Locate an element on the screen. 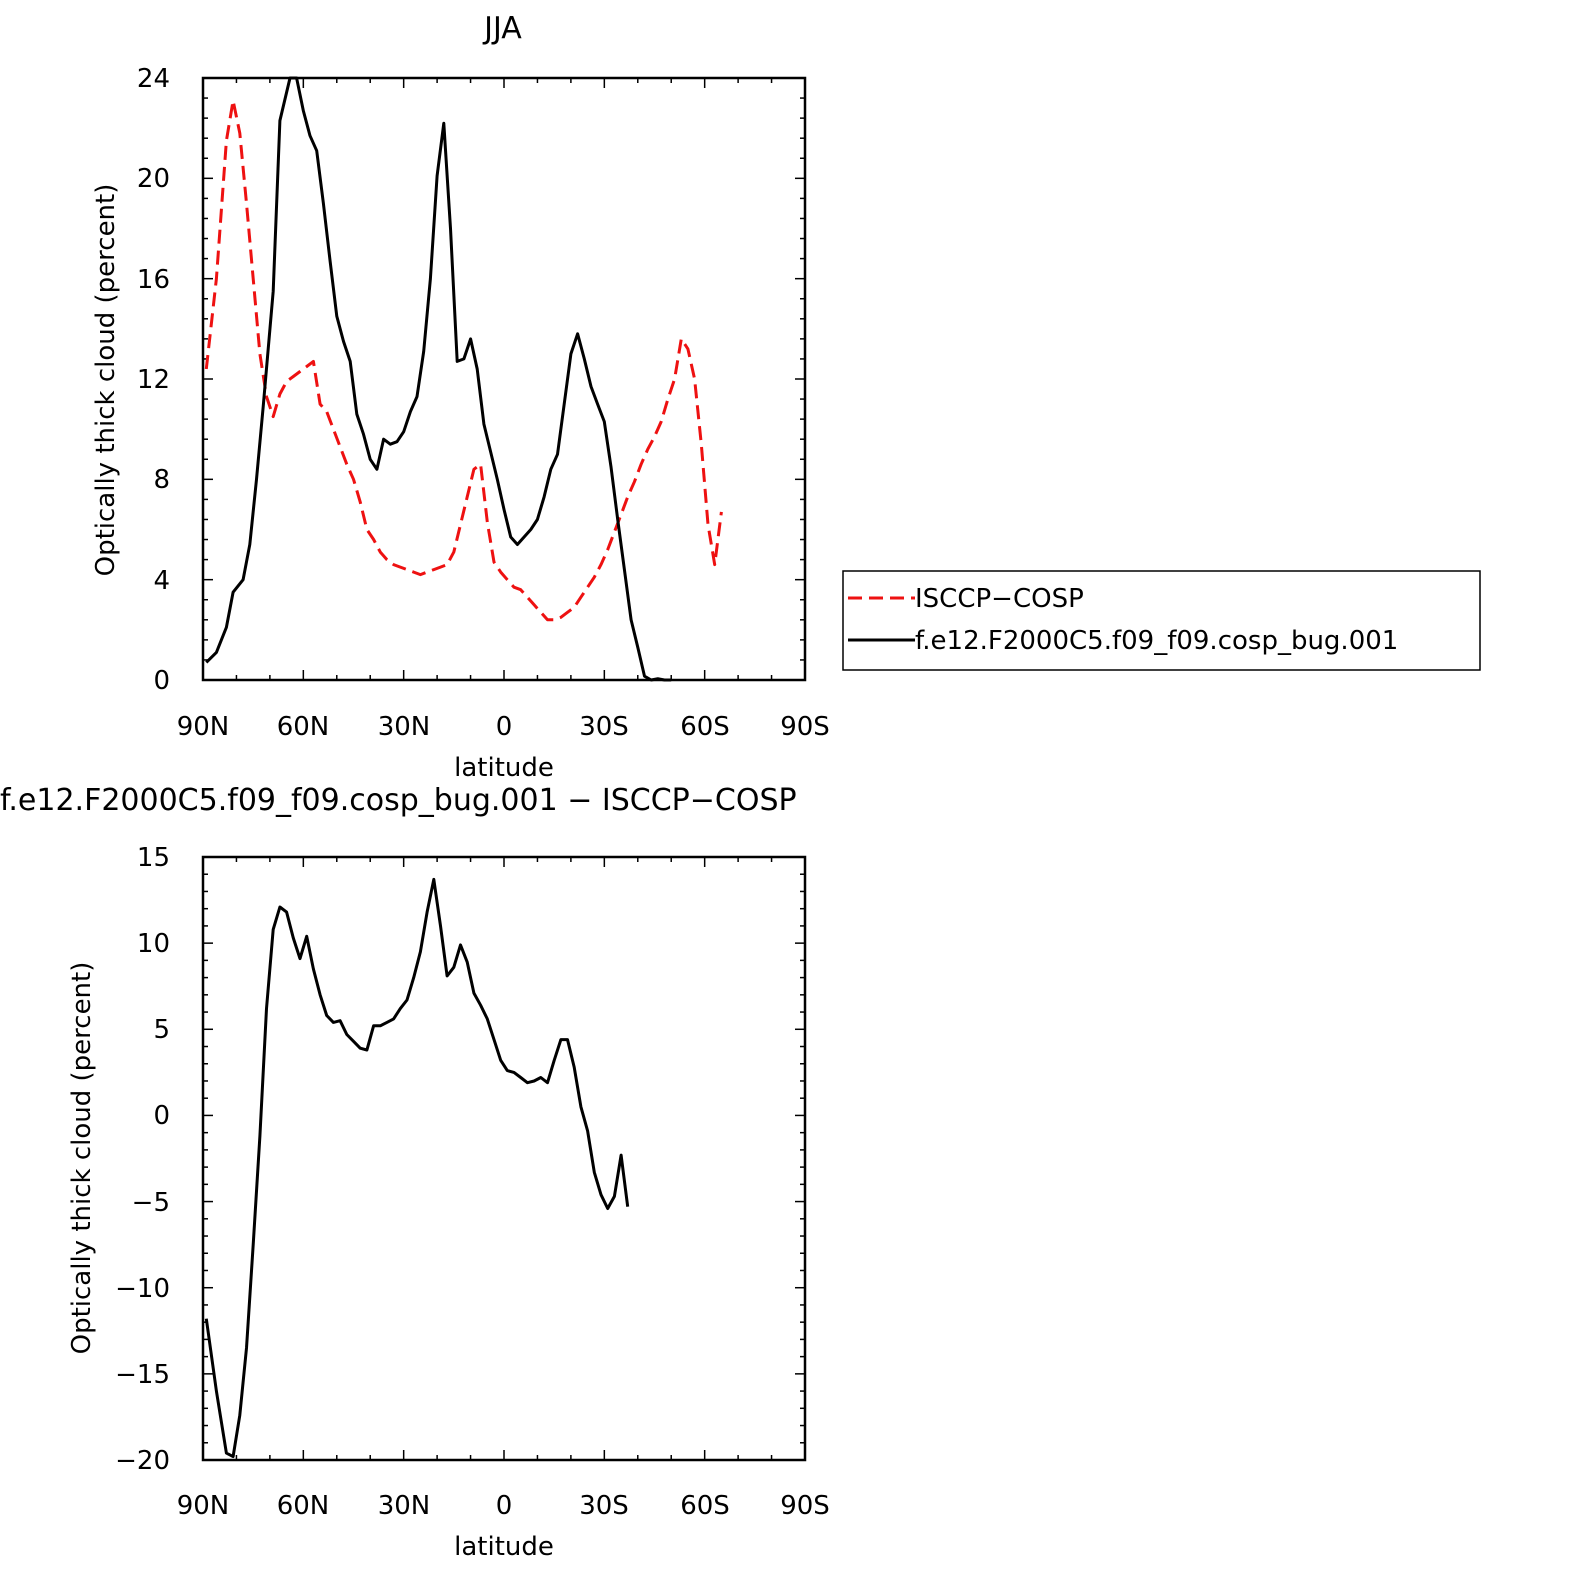 The image size is (1585, 1585). top-chart-title: JJA is located at coordinates (502, 28).